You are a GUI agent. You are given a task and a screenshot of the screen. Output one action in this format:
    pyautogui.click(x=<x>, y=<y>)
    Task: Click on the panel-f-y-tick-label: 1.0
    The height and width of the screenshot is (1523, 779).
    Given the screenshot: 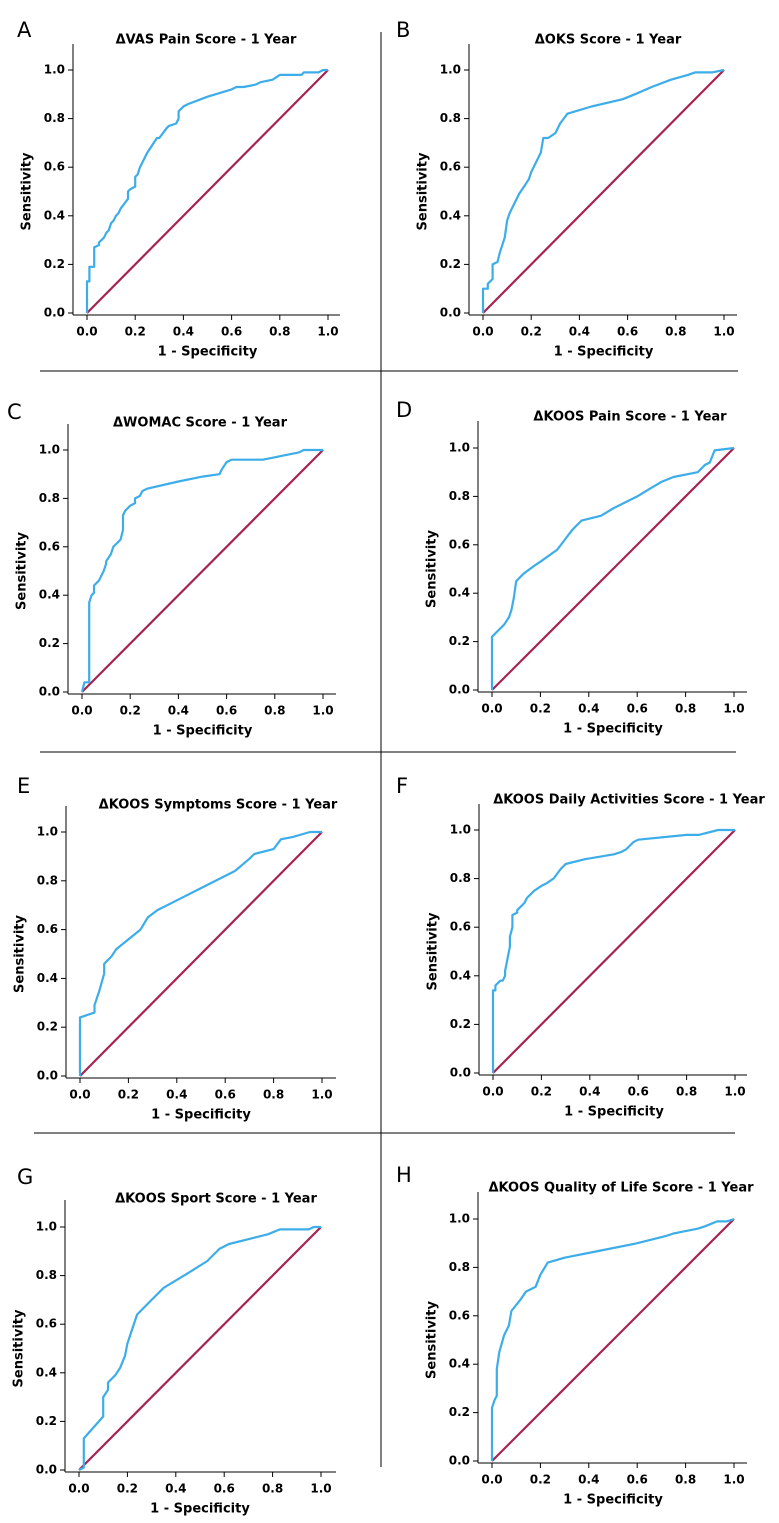 What is the action you would take?
    pyautogui.click(x=460, y=830)
    